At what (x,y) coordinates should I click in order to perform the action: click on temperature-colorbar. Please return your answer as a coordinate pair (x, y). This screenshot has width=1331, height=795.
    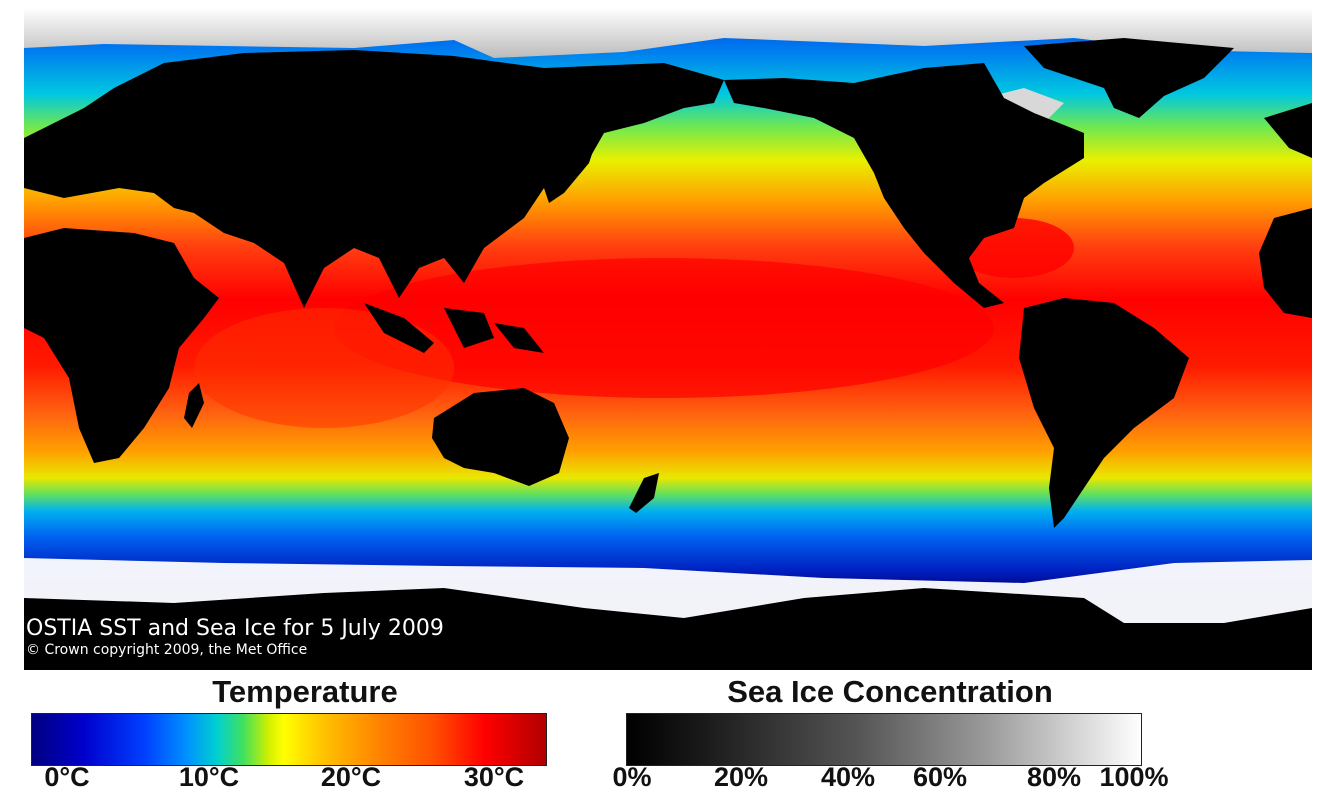
    Looking at the image, I should click on (289, 739).